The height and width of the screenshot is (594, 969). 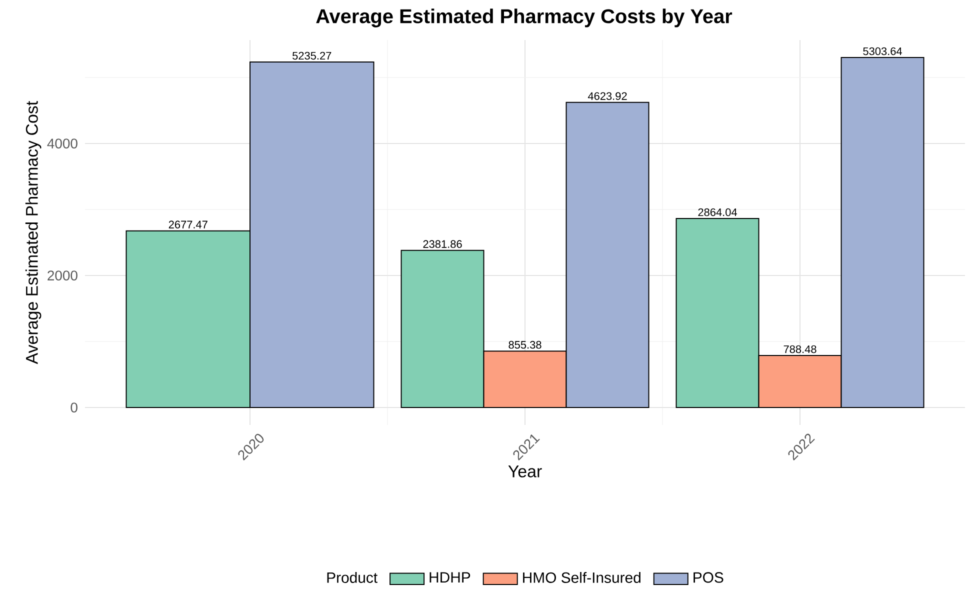 I want to click on x-axis-title: Year, so click(x=525, y=472).